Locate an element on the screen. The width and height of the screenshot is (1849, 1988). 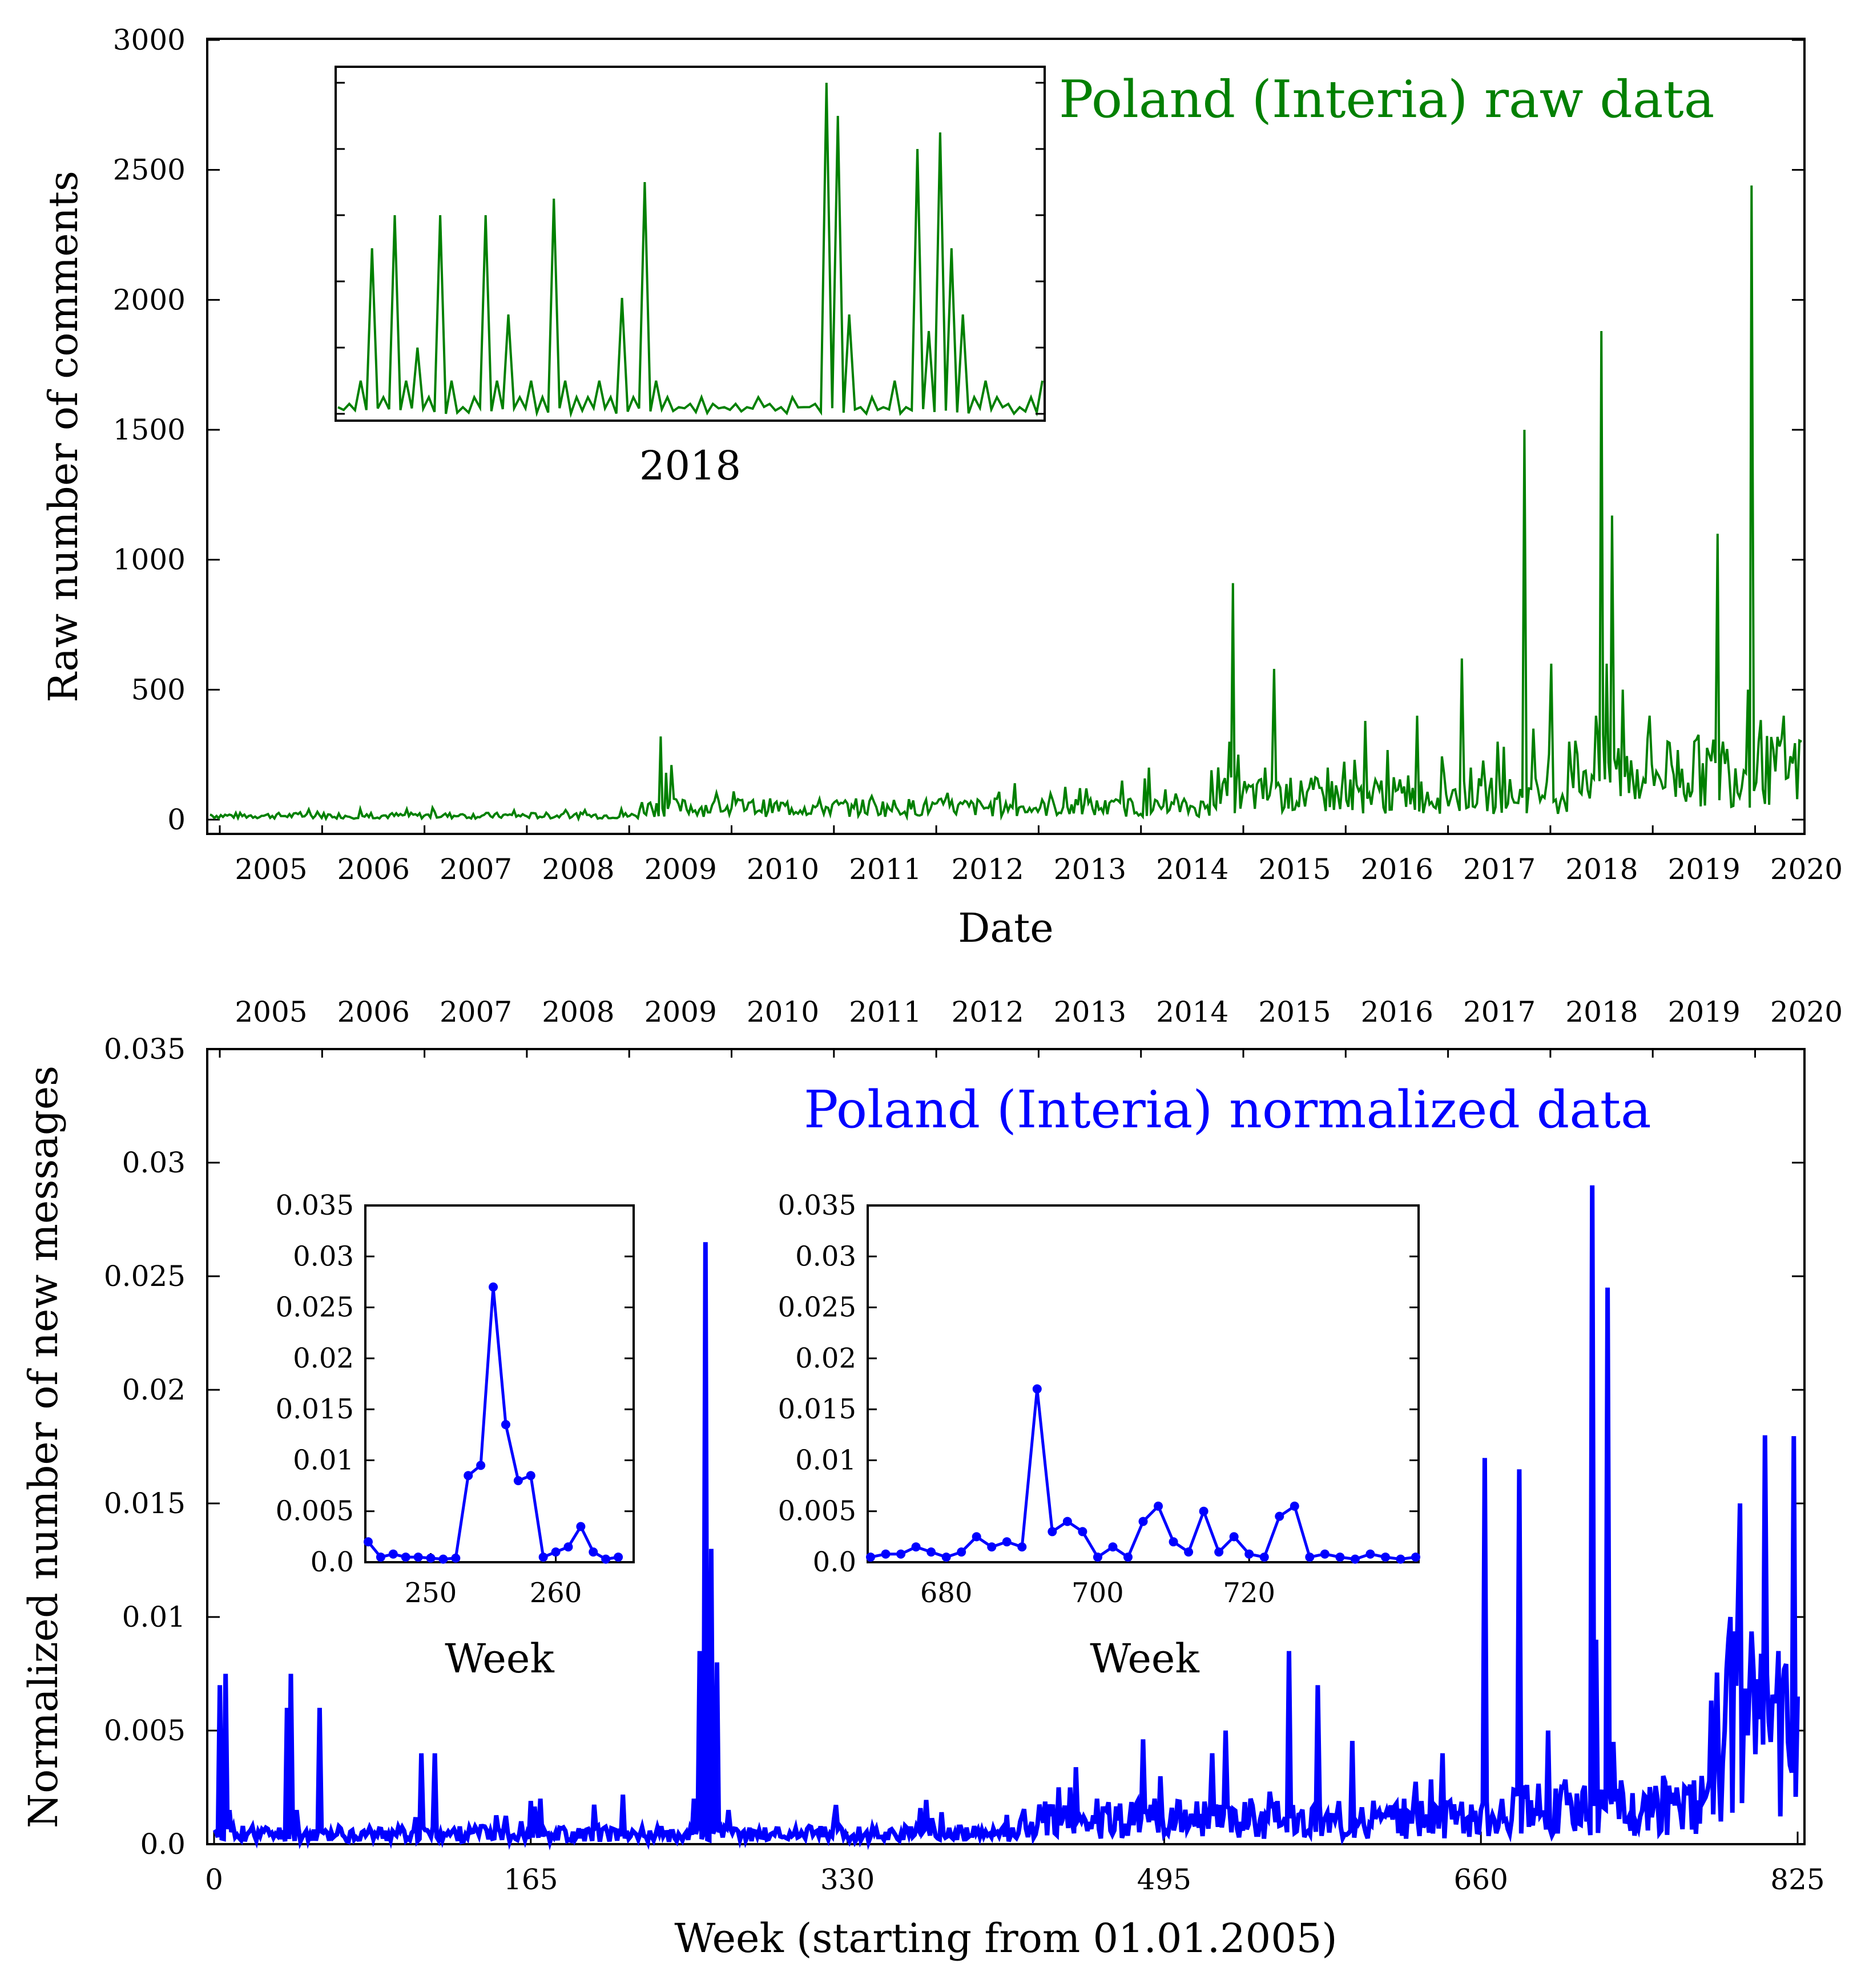
bottom-inset1-frame is located at coordinates (500, 1383).